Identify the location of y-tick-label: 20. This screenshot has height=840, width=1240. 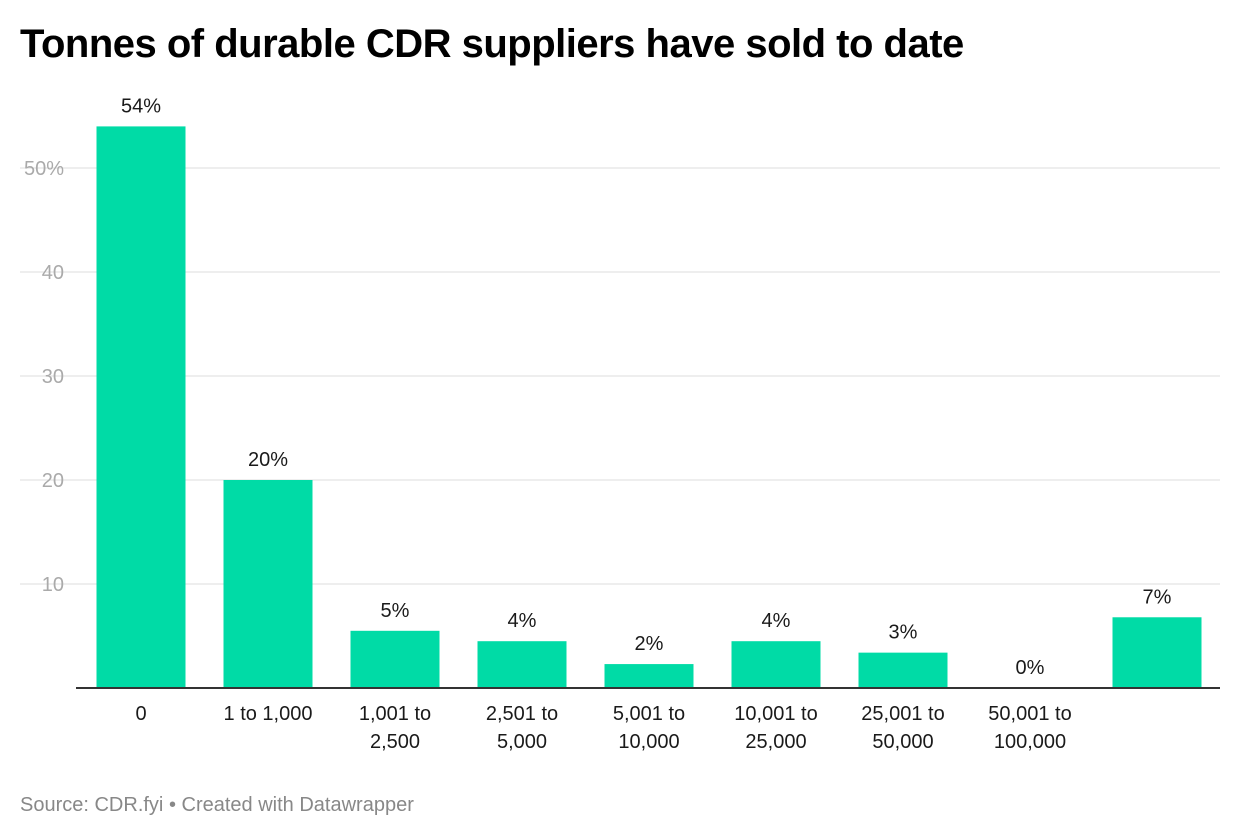
(53, 481).